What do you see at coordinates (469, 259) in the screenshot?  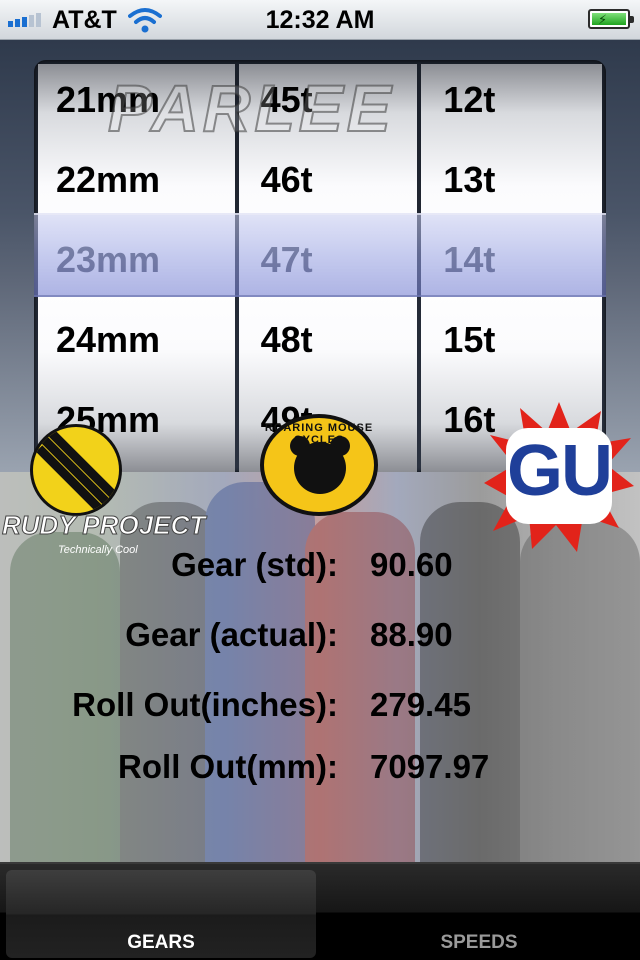 I see `picker-row-selected: 14t` at bounding box center [469, 259].